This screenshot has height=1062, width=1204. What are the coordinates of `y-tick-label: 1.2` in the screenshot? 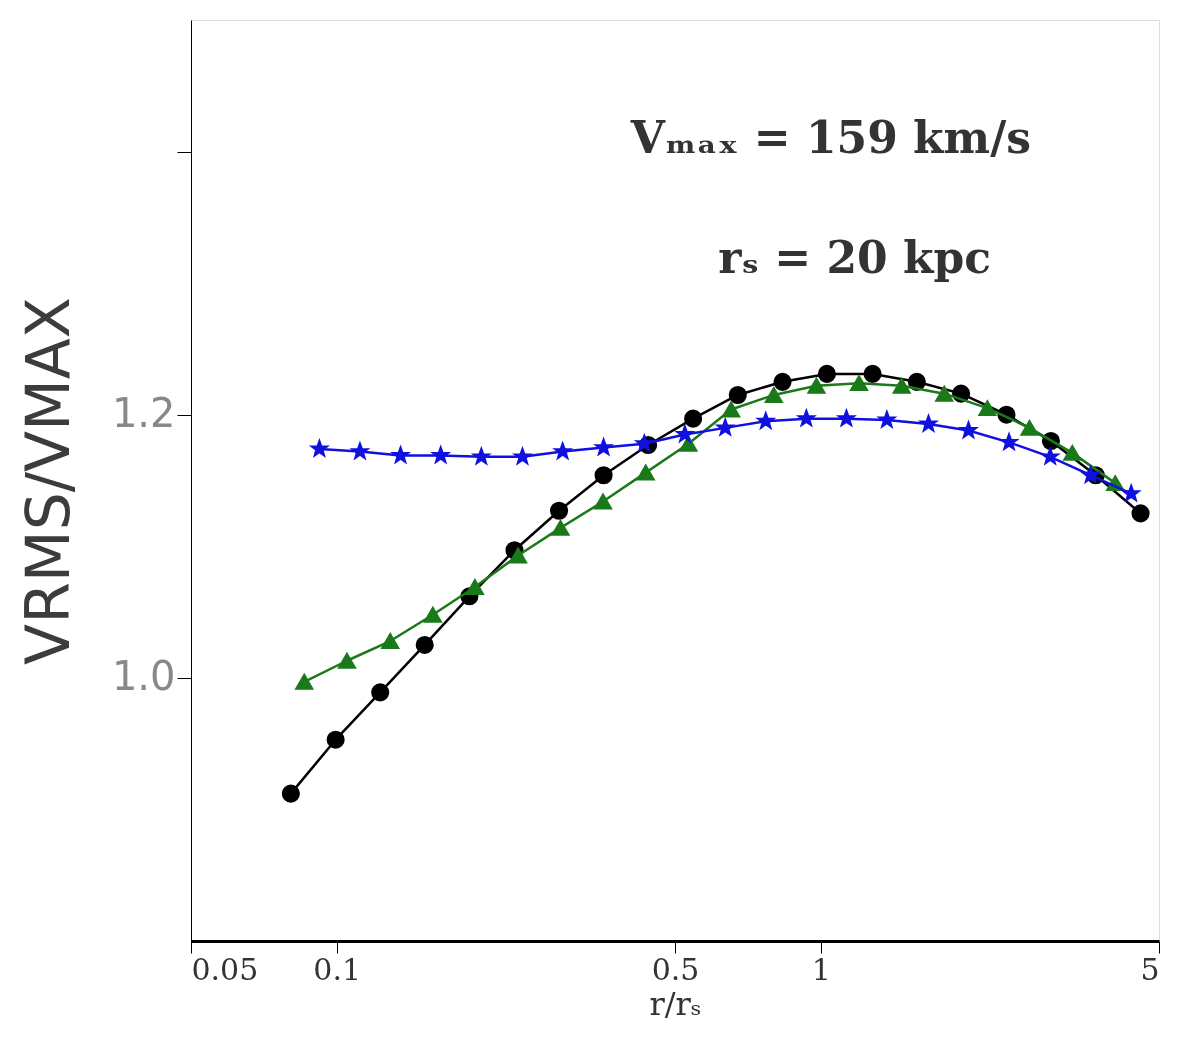 It's located at (143, 413).